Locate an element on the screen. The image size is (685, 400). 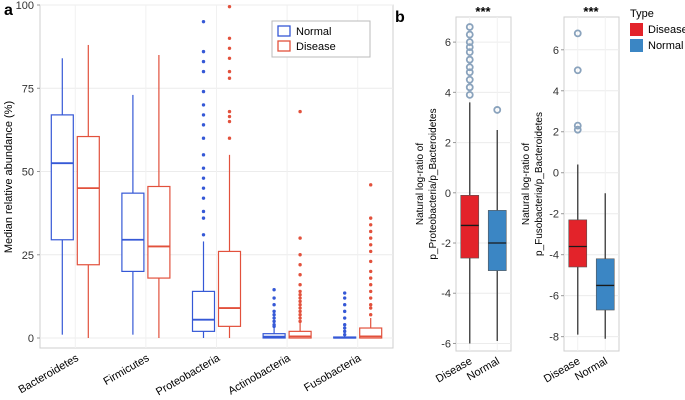
panel-a-y-axis-label: Median relative abundance (%) is located at coordinates (9, 177).